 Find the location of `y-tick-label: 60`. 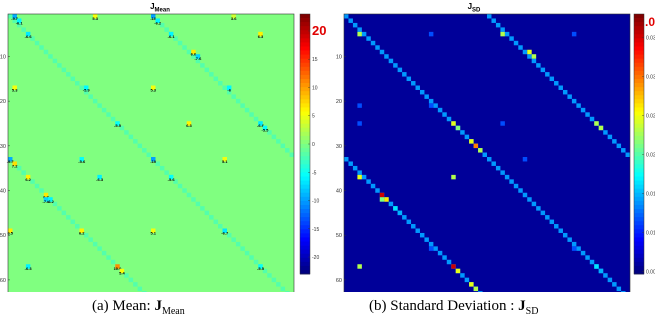

y-tick-label: 60 is located at coordinates (339, 281).